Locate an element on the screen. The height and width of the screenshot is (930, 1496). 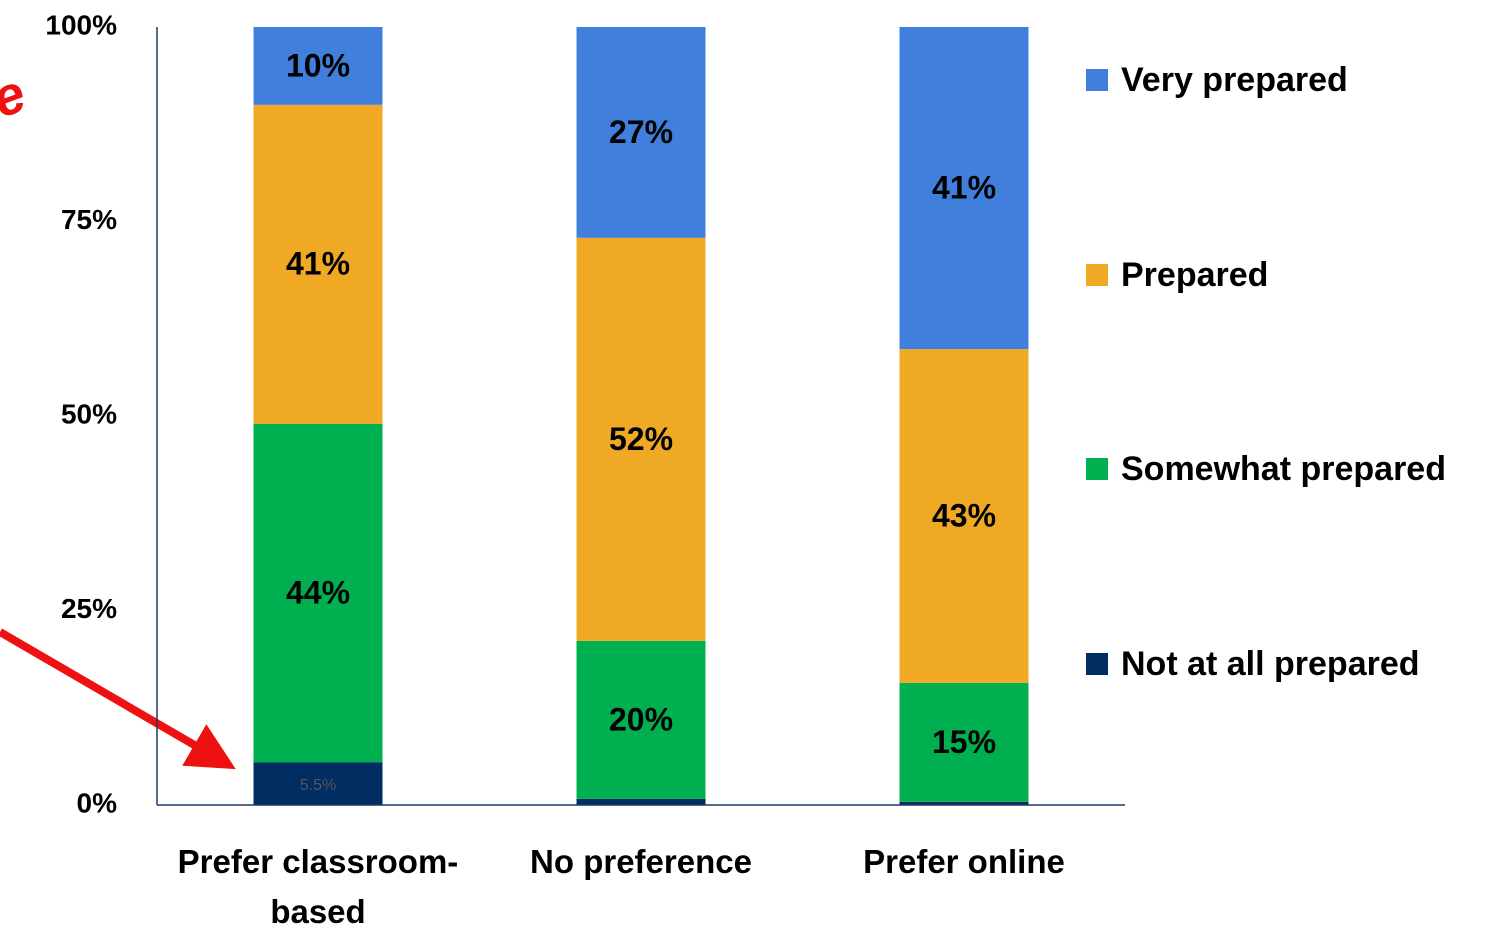
legend-label: Prepared is located at coordinates (1194, 275).